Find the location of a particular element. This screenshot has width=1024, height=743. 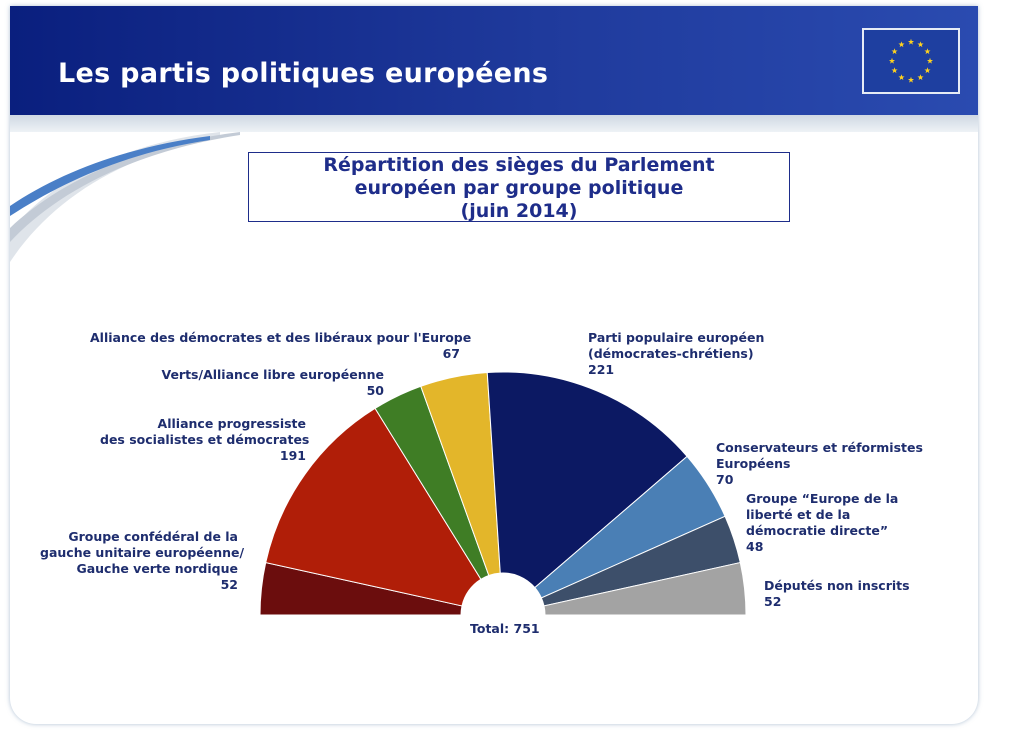

label-text: Groupe confédéral de la is located at coordinates (153, 536).